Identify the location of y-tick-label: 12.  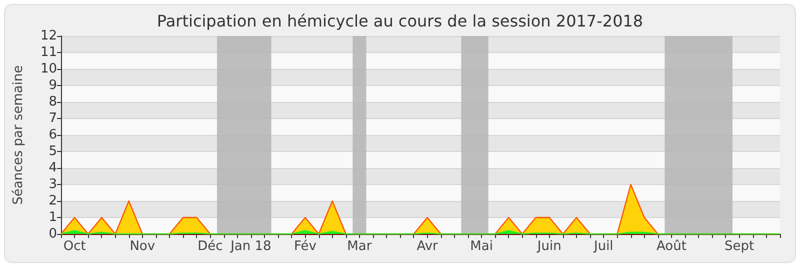
(48, 36).